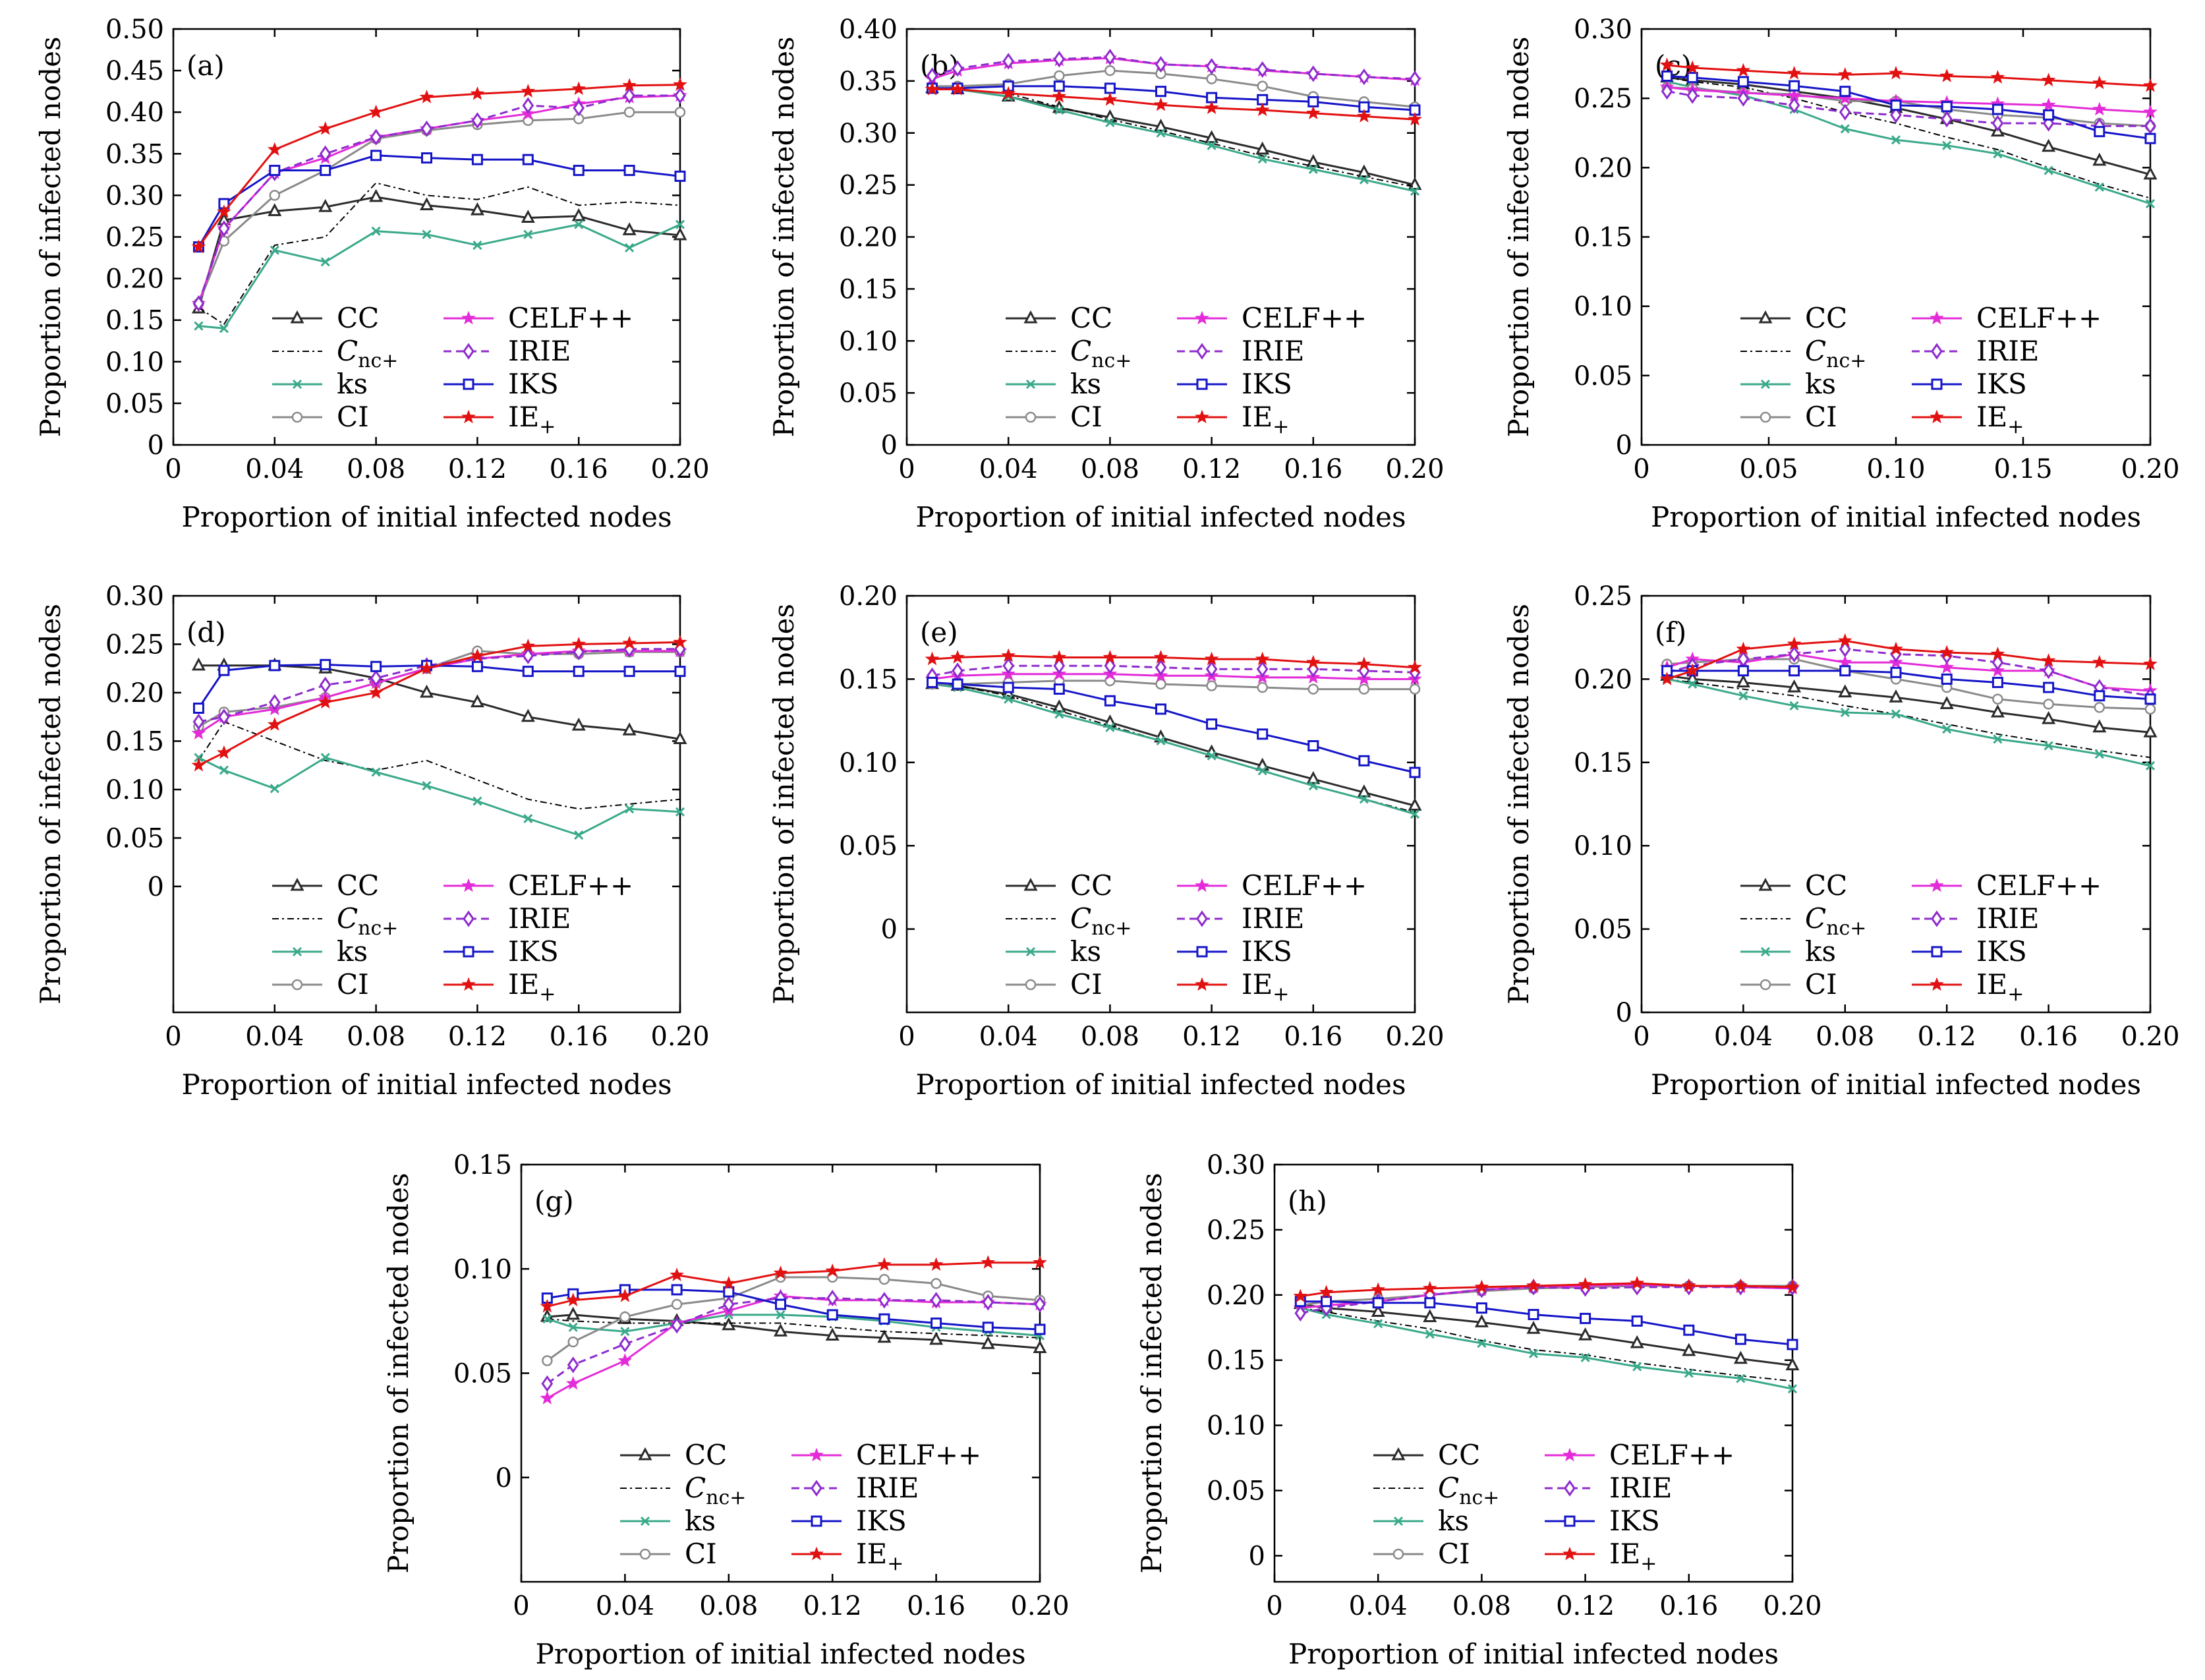 This screenshot has width=2205, height=1680. What do you see at coordinates (793, 1284) in the screenshot?
I see `series-IE+` at bounding box center [793, 1284].